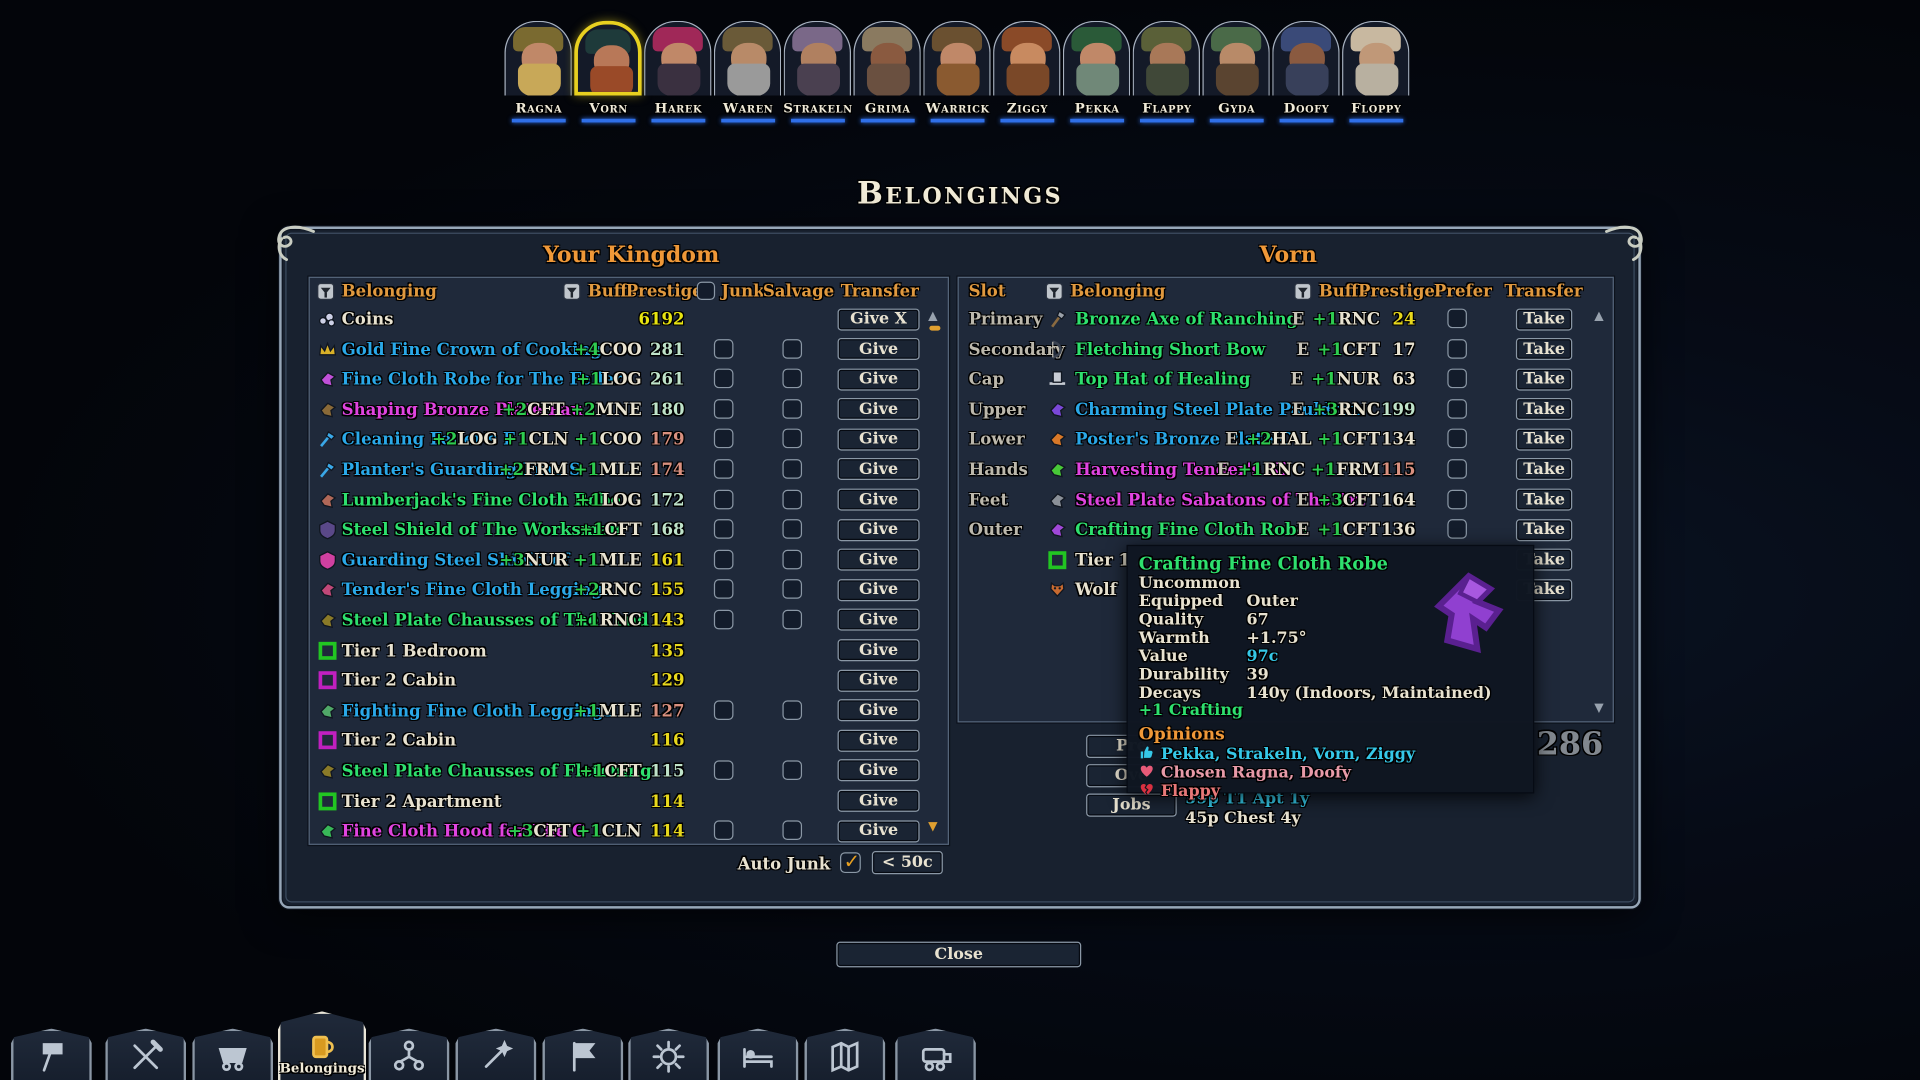  Describe the element at coordinates (1163, 380) in the screenshot. I see `item-name: Top Hat of Healing` at that location.